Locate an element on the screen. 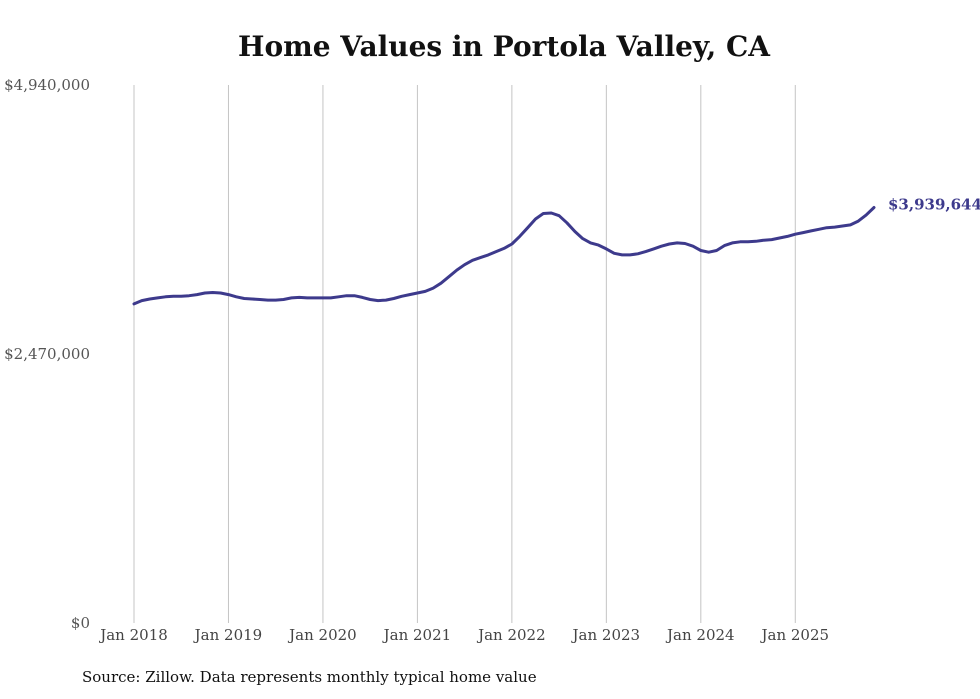 The image size is (980, 699). x-tick-label: Jan 2023 is located at coordinates (606, 635).